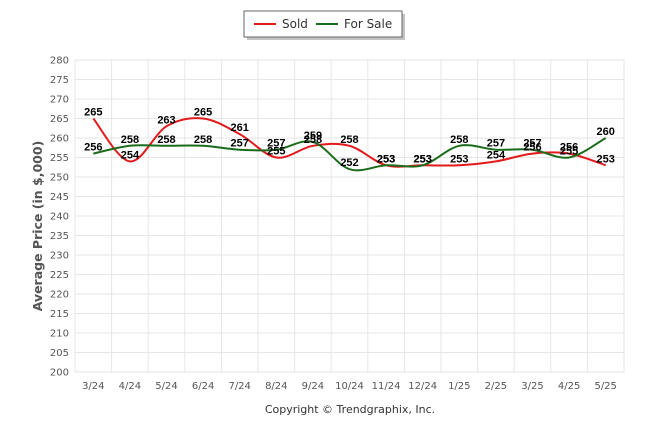 Image resolution: width=646 pixels, height=434 pixels. I want to click on y-tick-label: 210, so click(59, 334).